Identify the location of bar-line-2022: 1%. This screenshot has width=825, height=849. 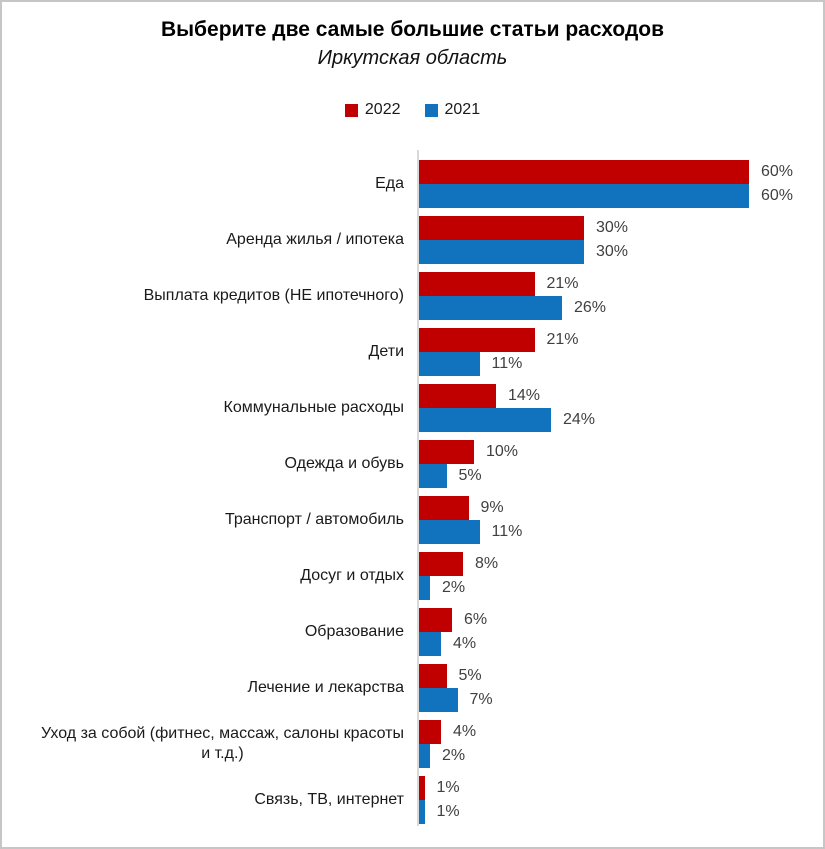
(439, 788).